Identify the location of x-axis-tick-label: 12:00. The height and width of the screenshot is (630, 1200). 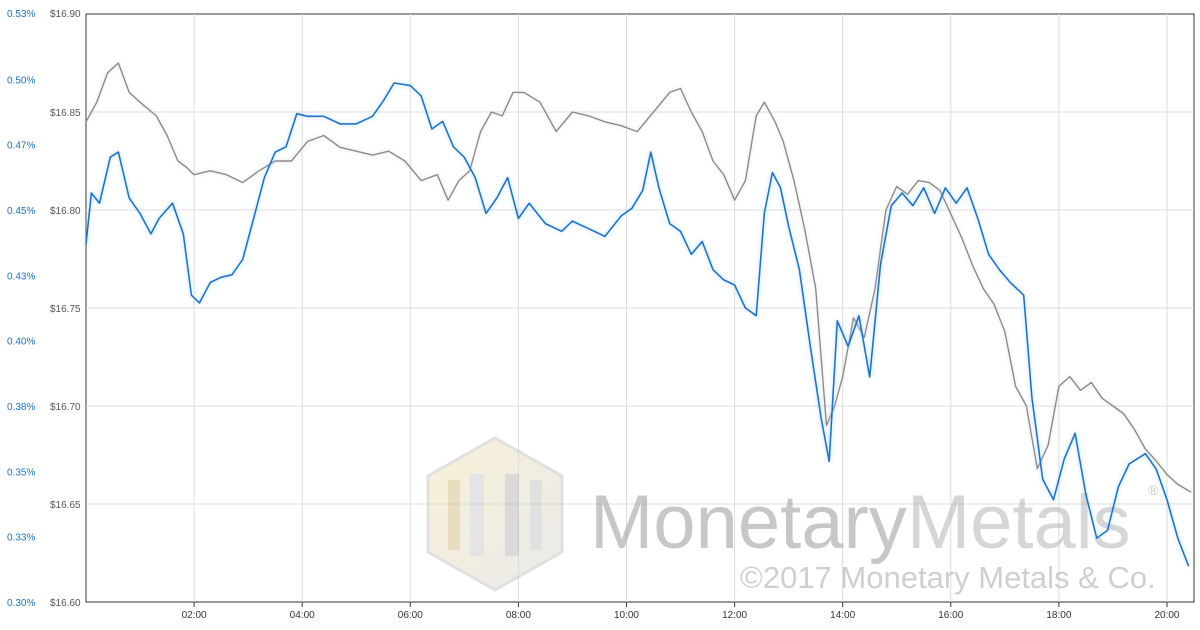
(734, 615).